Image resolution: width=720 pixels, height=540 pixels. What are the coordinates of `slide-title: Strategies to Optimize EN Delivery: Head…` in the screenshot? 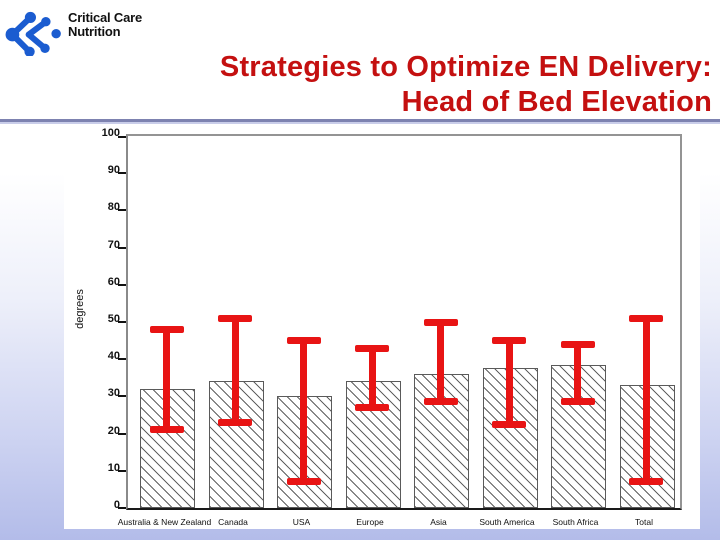 It's located at (356, 85).